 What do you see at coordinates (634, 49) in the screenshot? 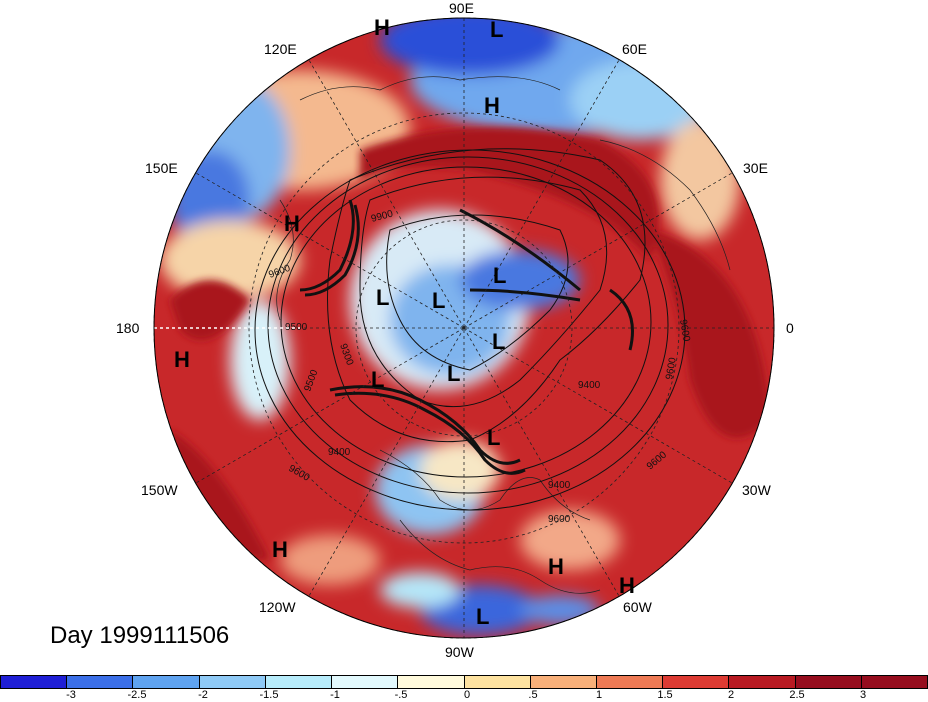
I see `lon-label-60e: 60E` at bounding box center [634, 49].